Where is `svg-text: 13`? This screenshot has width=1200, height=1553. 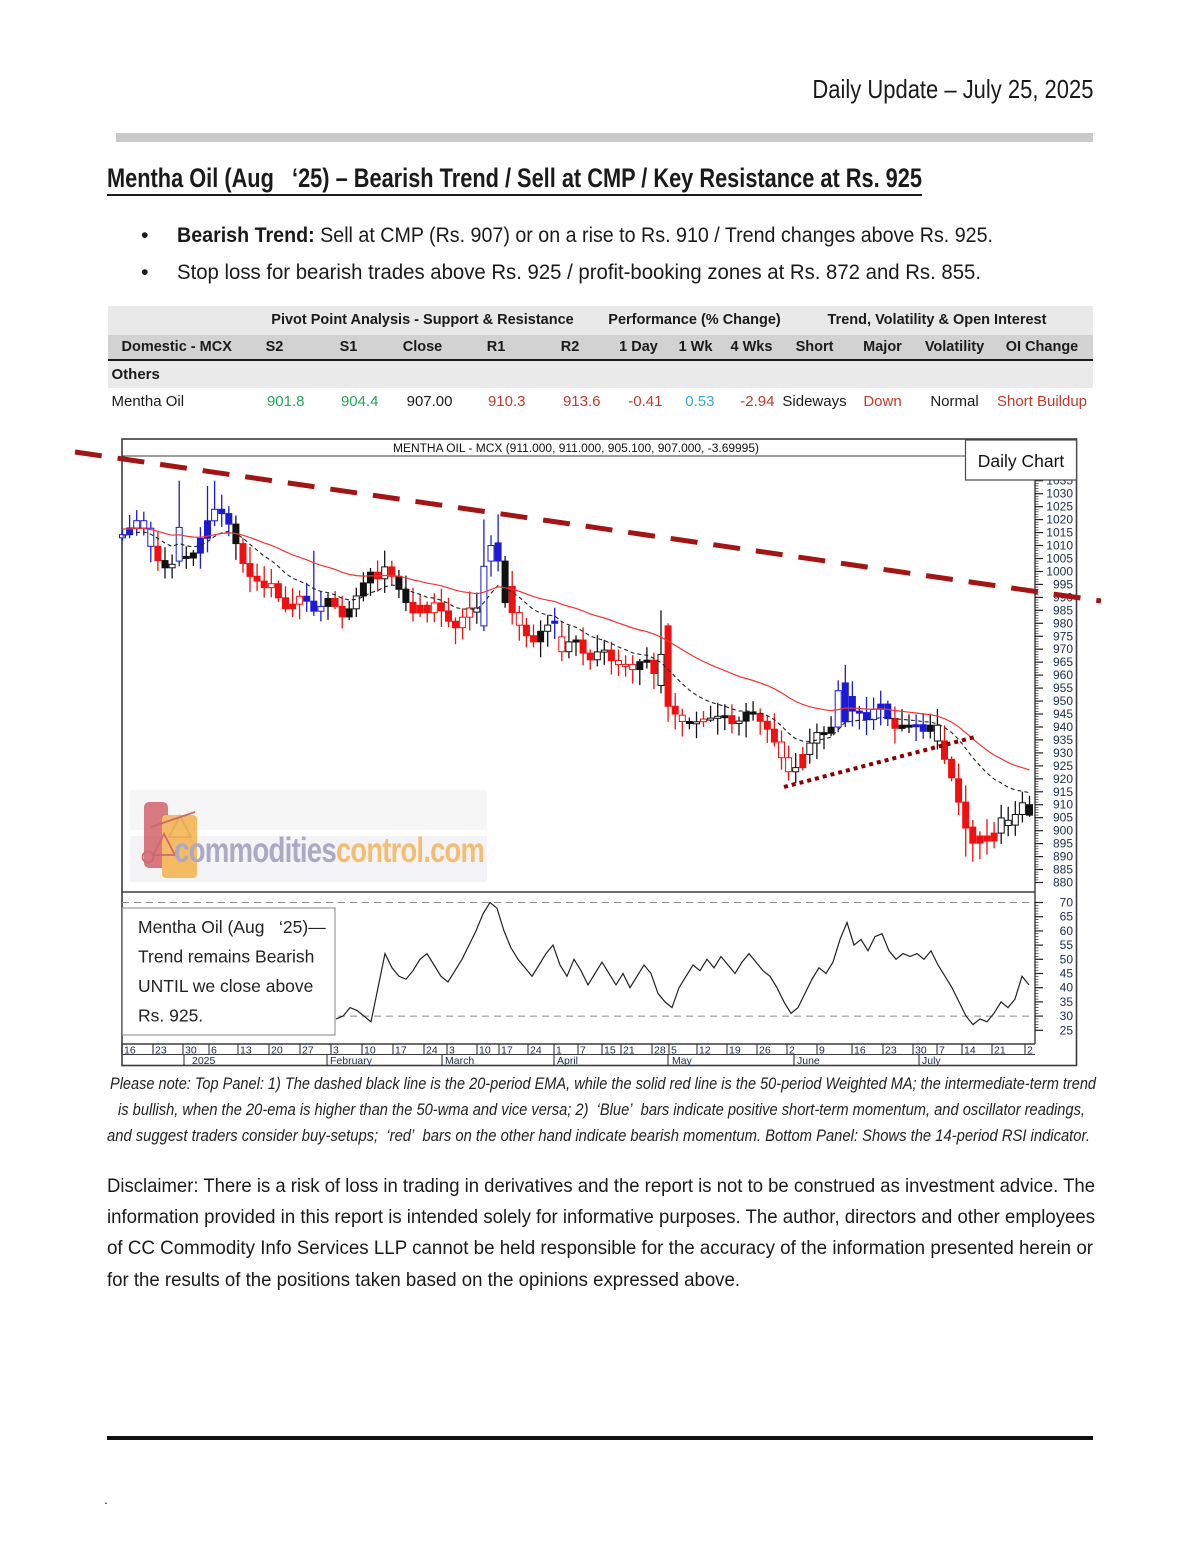
svg-text: 13 is located at coordinates (246, 1051).